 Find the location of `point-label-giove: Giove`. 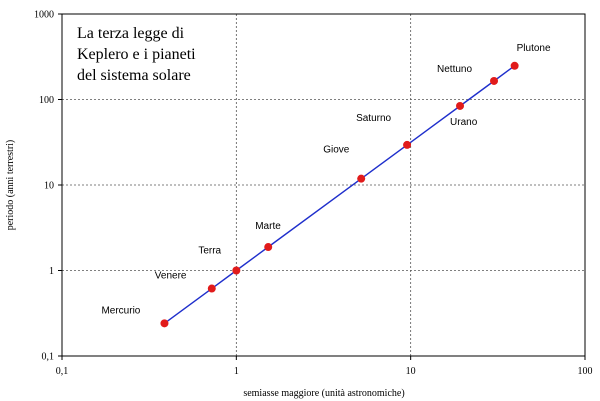

point-label-giove: Giove is located at coordinates (336, 150).